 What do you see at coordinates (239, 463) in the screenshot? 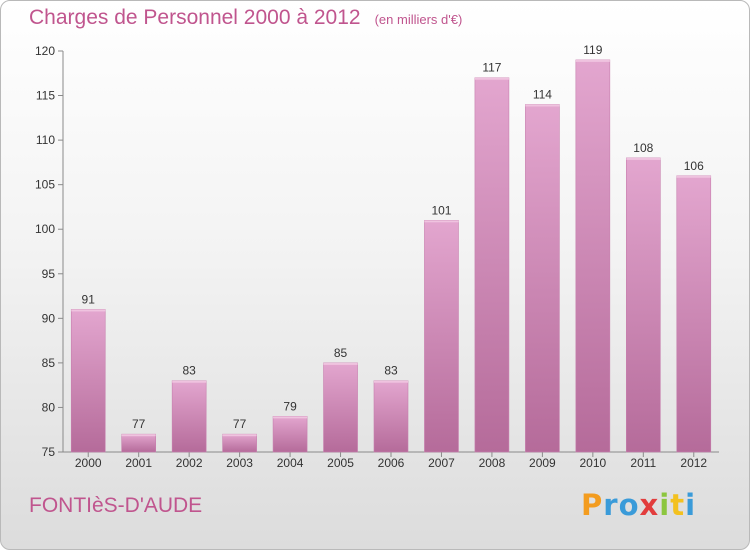
I see `x-tick-label: 2003` at bounding box center [239, 463].